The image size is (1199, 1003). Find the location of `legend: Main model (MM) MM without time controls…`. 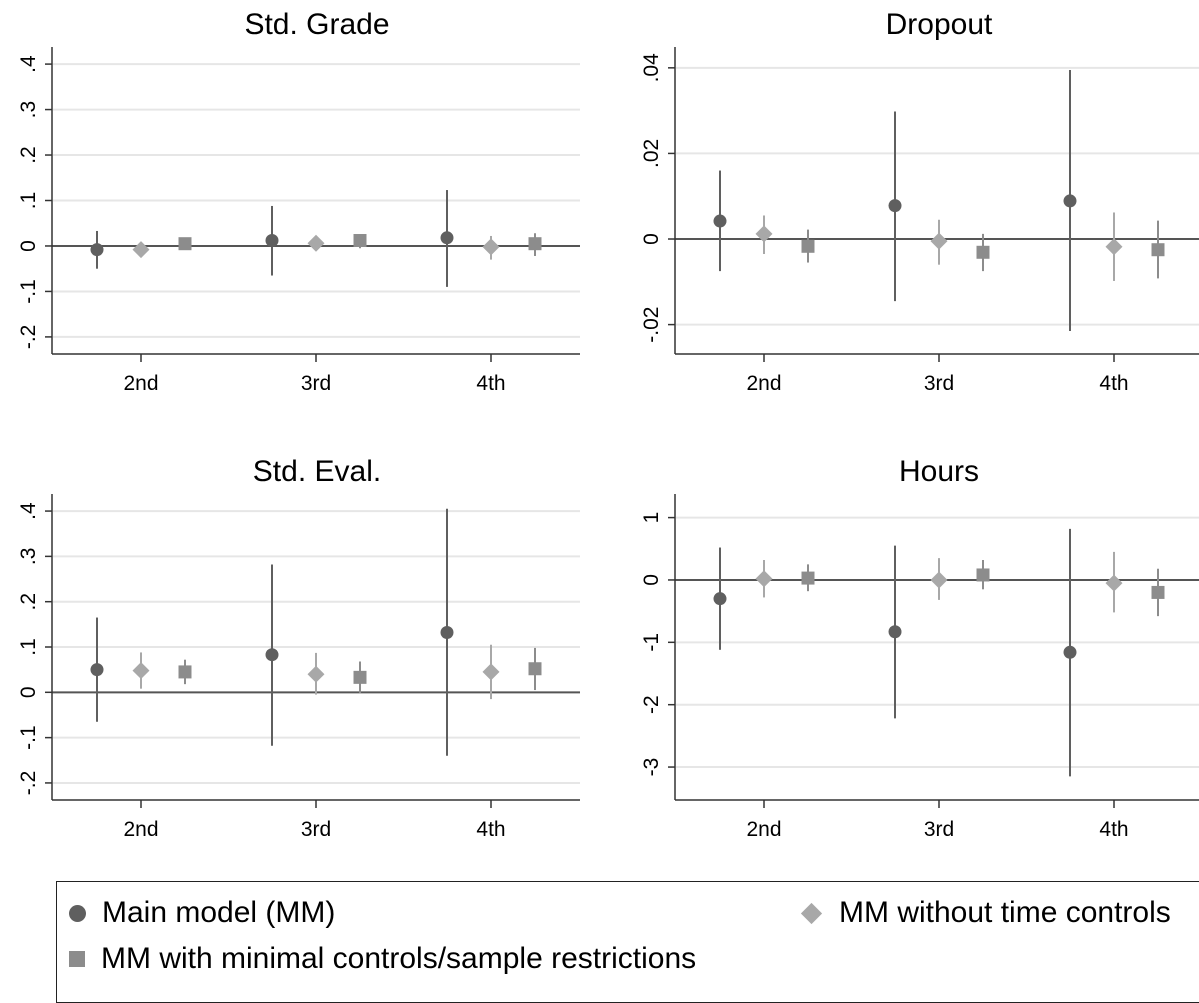

legend: Main model (MM) MM without time controls… is located at coordinates (627, 942).